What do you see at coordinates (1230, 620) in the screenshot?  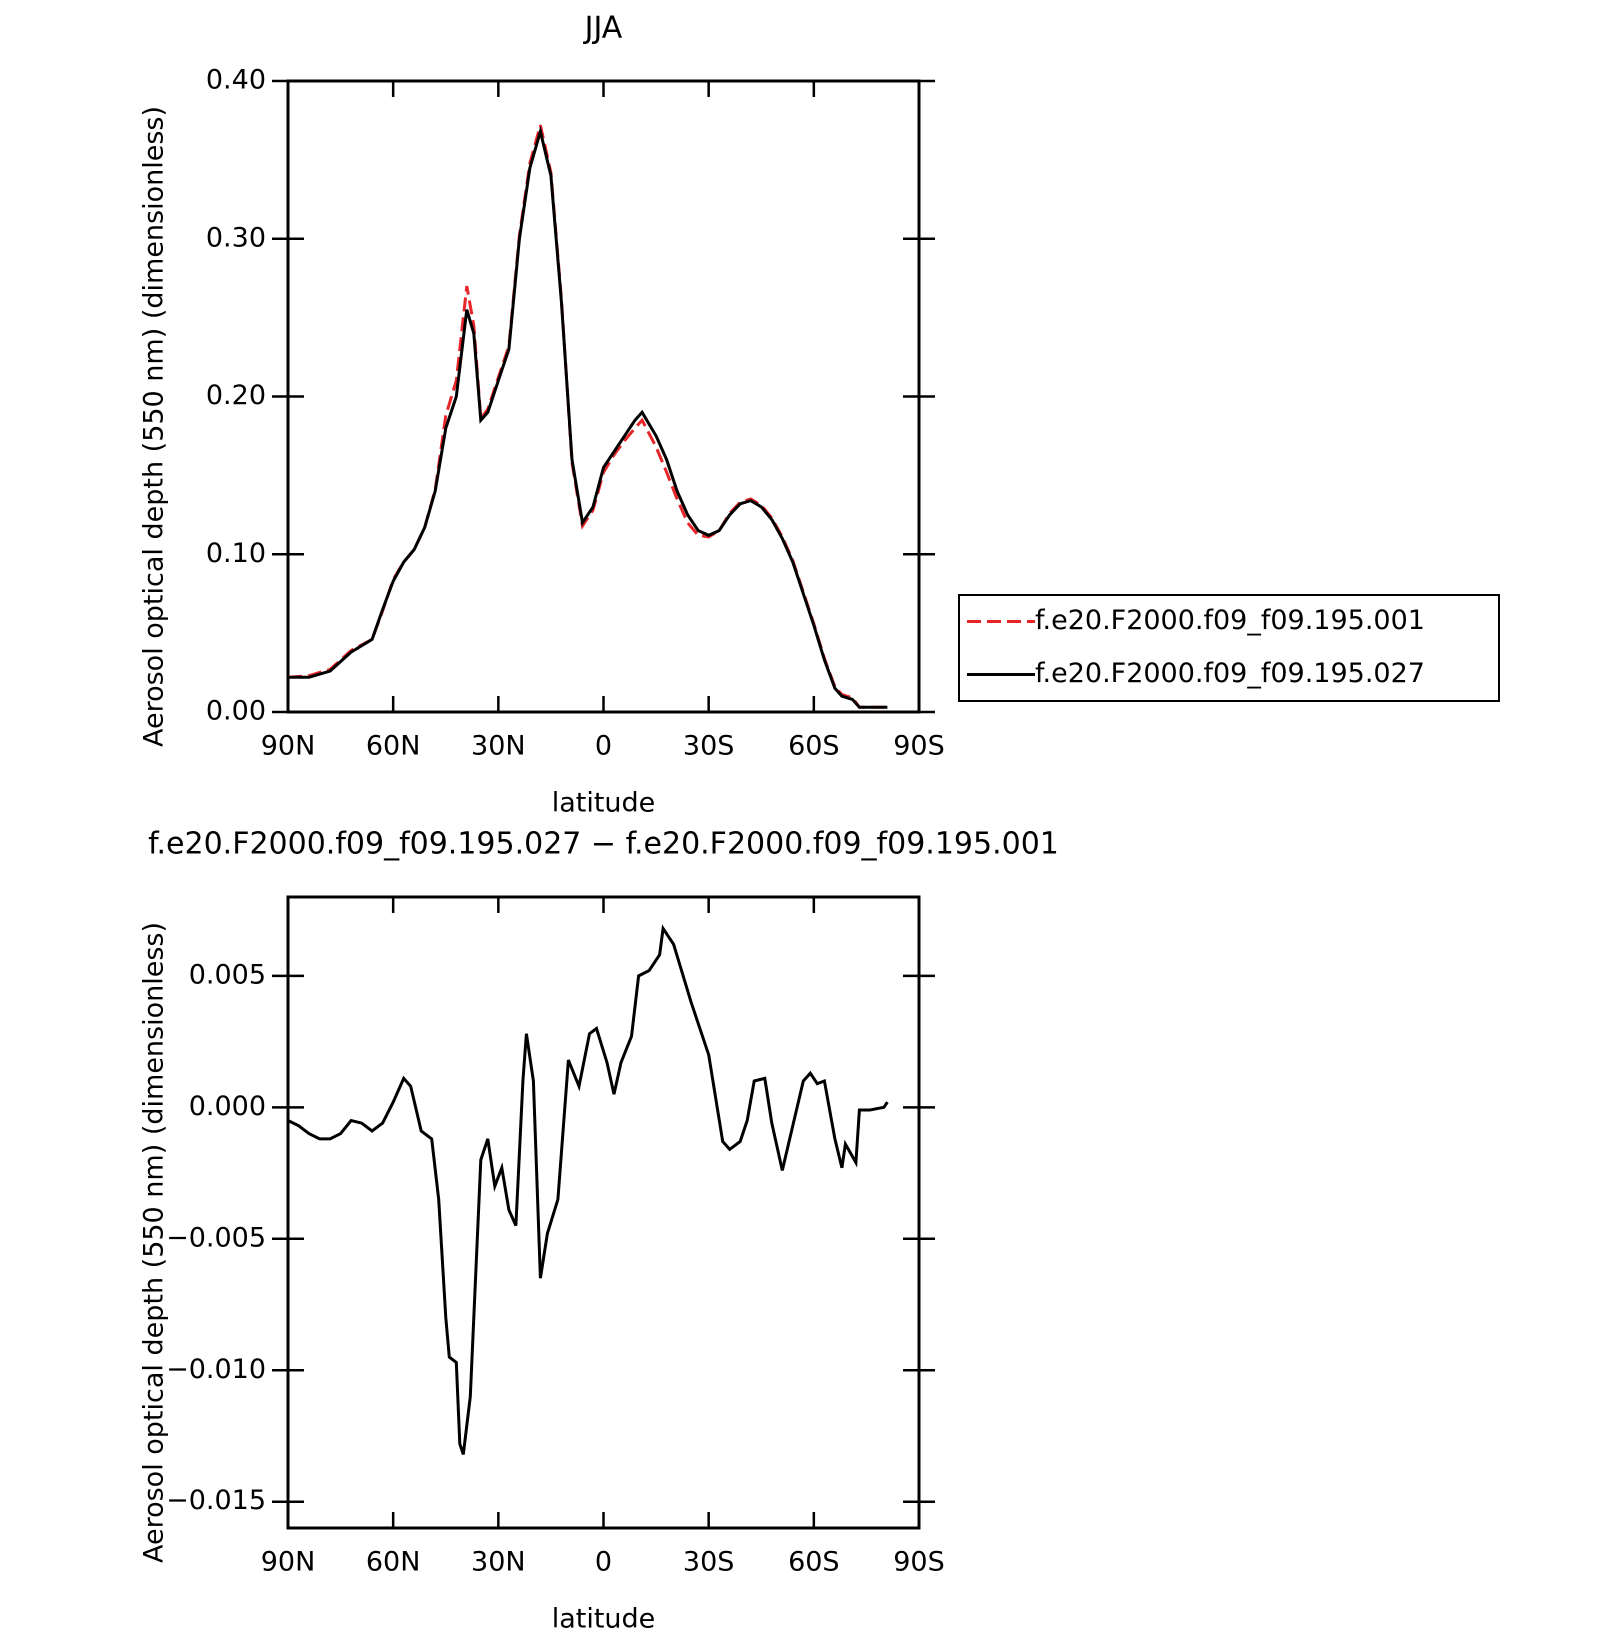 I see `legend-label: f.e20.F2000.f09_f09.195.001` at bounding box center [1230, 620].